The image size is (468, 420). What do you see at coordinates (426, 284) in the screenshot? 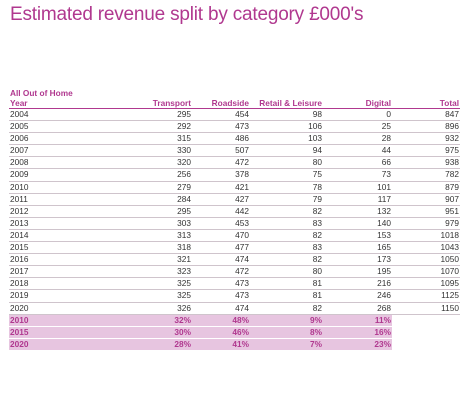
I see `table-cell: 1095` at bounding box center [426, 284].